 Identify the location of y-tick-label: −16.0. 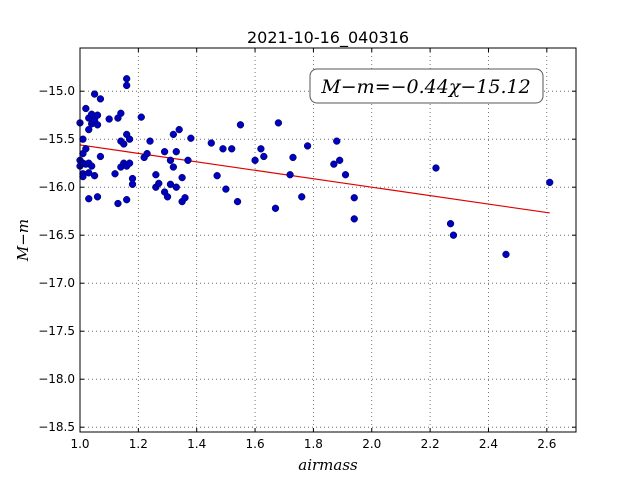
(56, 187).